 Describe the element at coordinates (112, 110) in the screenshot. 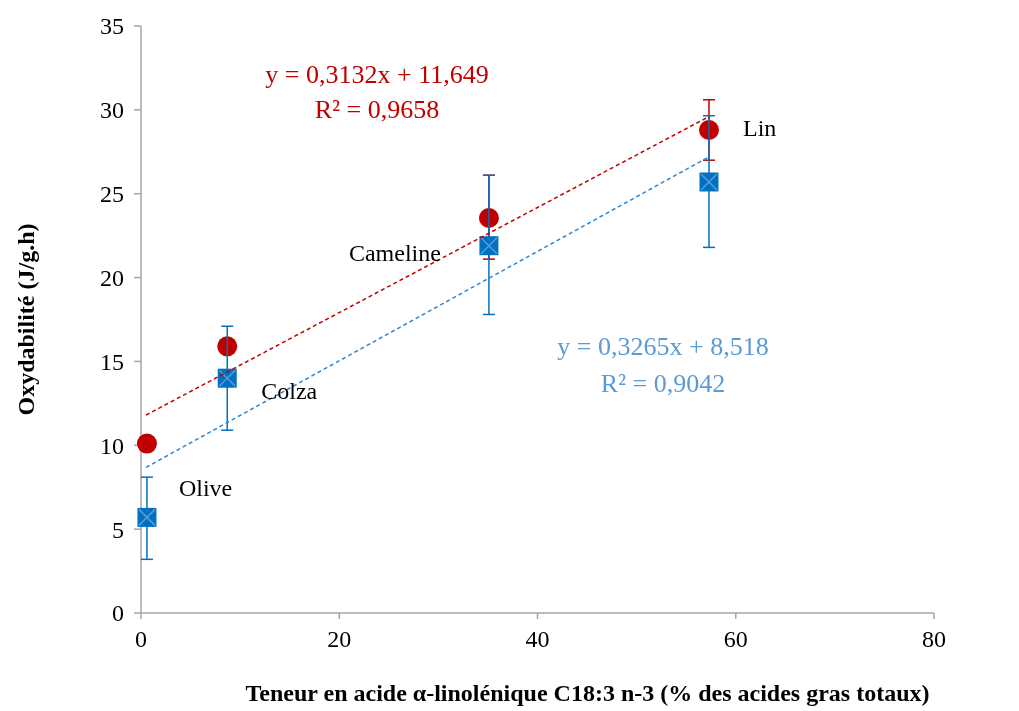

I see `y-tick-label: 30` at that location.